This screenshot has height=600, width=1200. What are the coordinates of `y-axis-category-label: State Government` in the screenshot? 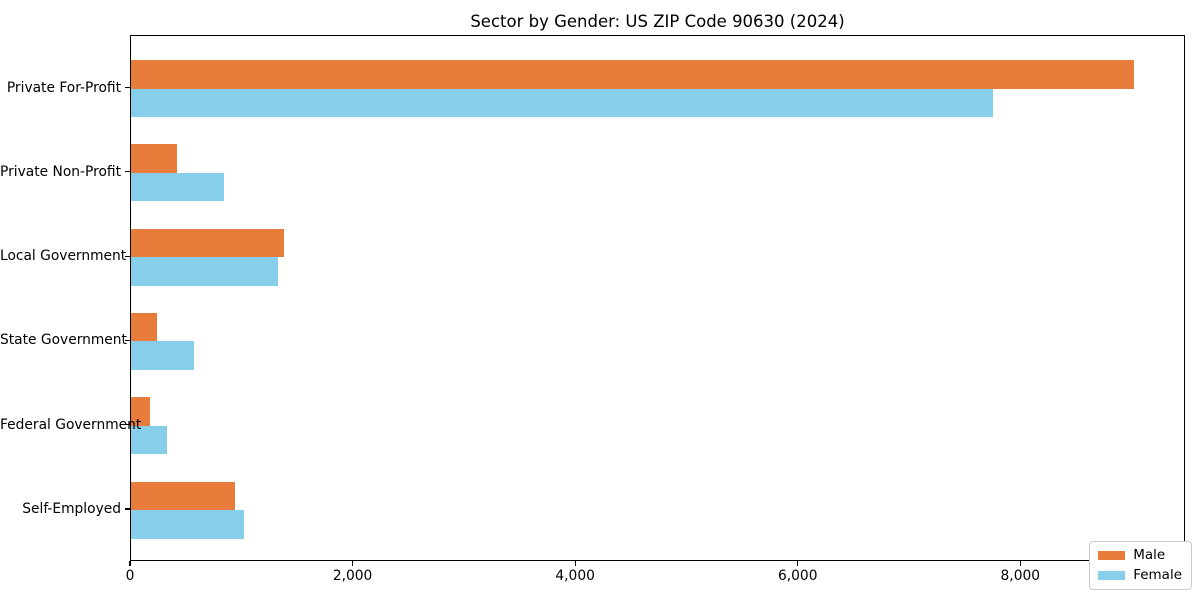 It's located at (63, 340).